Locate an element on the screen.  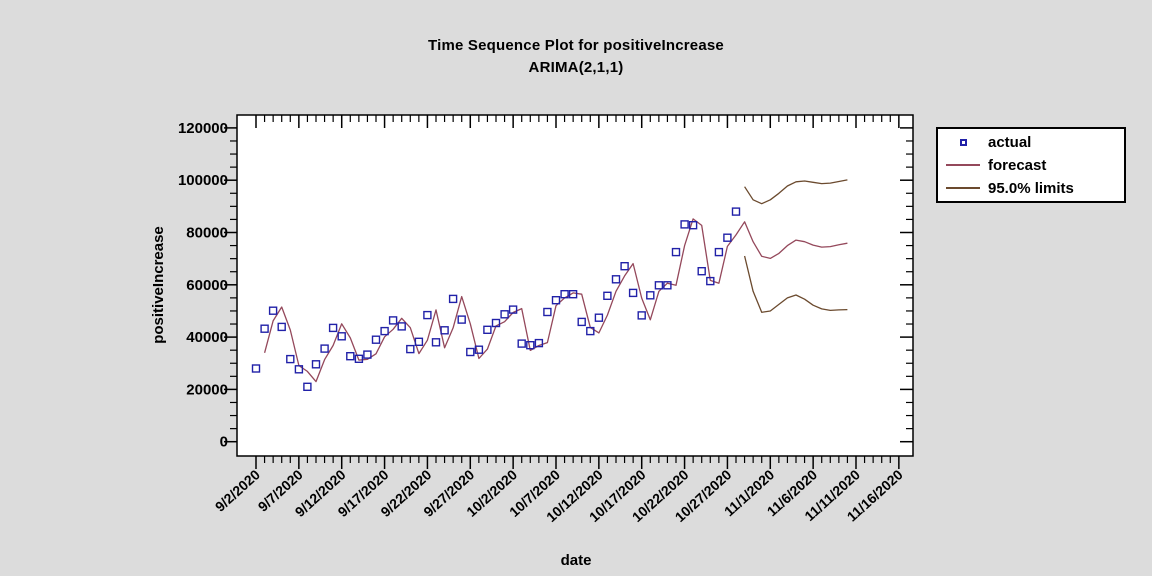
chart-subtitle: ARIMA(2,1,1) is located at coordinates (576, 67).